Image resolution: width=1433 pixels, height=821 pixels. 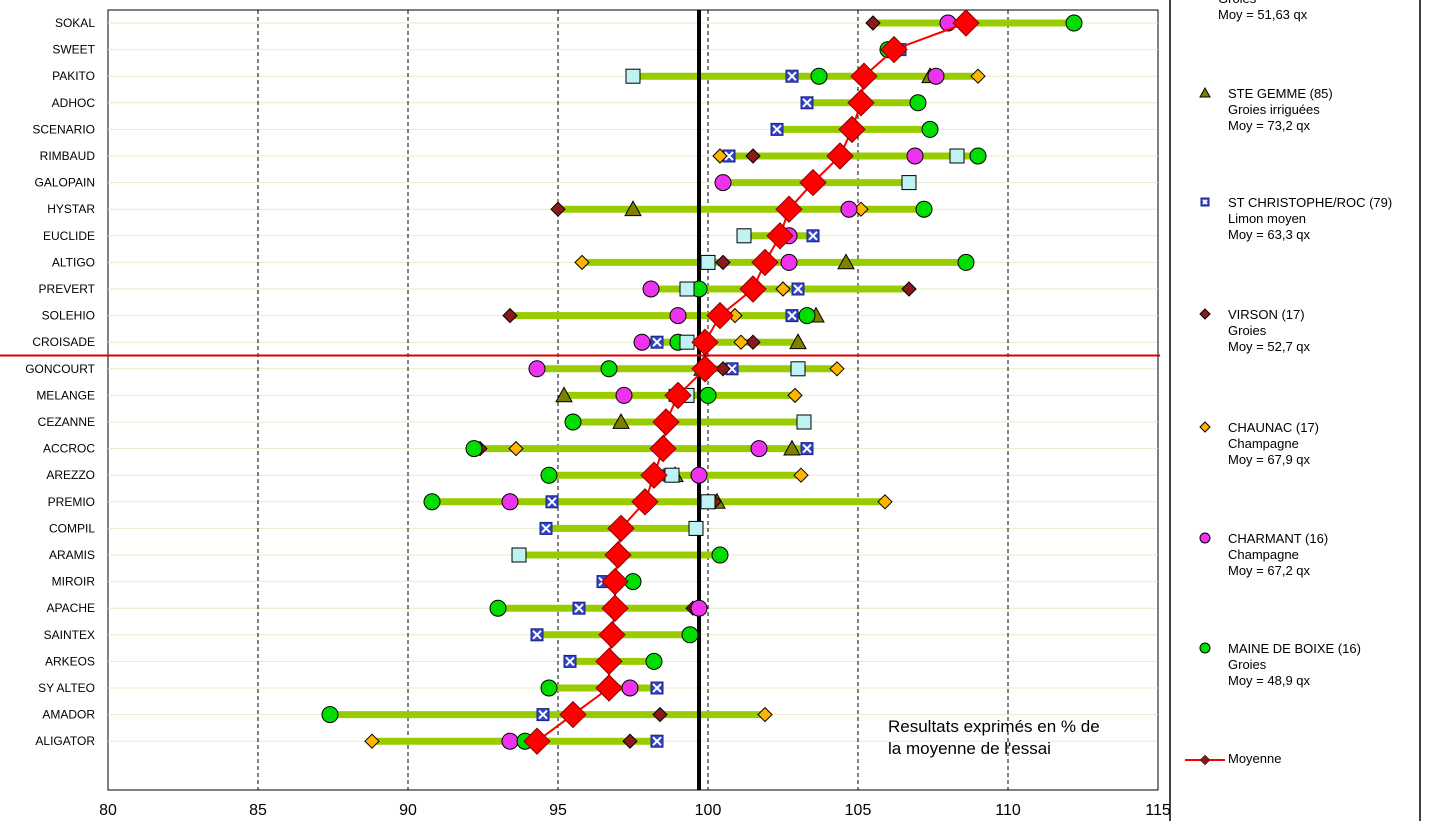 What do you see at coordinates (65, 183) in the screenshot?
I see `category-label: GALOPAIN` at bounding box center [65, 183].